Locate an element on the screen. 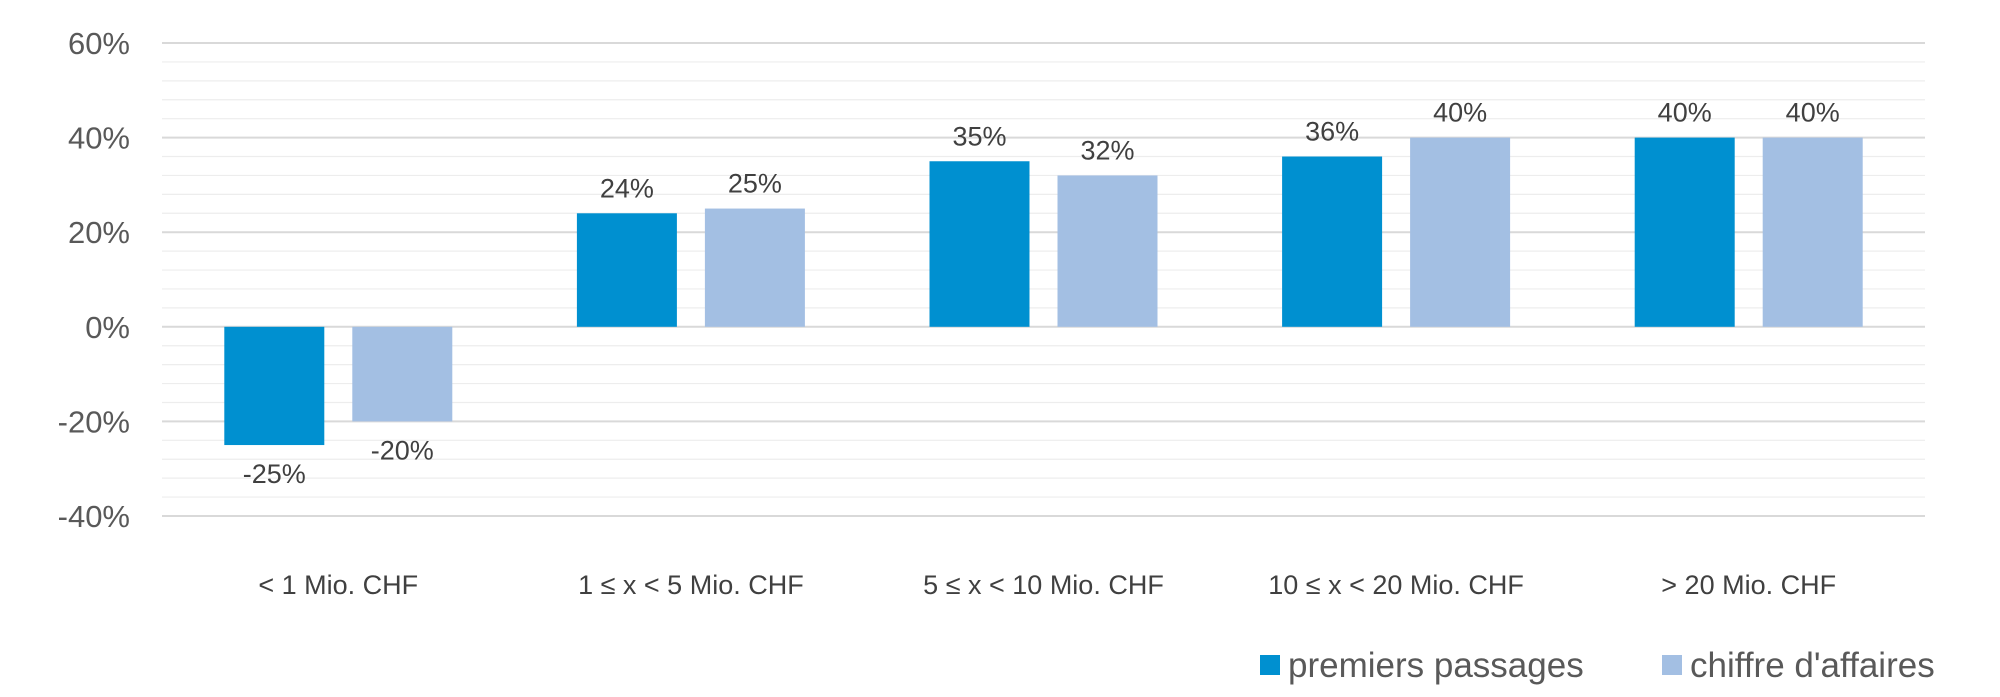 The height and width of the screenshot is (697, 2000). y-axis-ticks: 60% 40% 20% 0% -20% -40% is located at coordinates (94, 280).